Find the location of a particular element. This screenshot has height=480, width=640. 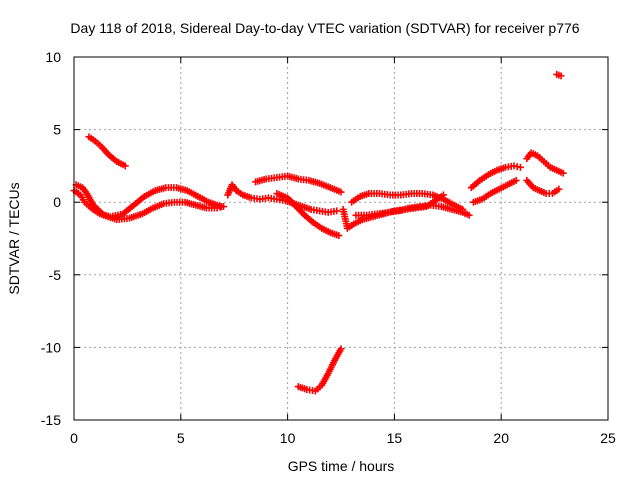

x-tick-label: 15 is located at coordinates (395, 438).